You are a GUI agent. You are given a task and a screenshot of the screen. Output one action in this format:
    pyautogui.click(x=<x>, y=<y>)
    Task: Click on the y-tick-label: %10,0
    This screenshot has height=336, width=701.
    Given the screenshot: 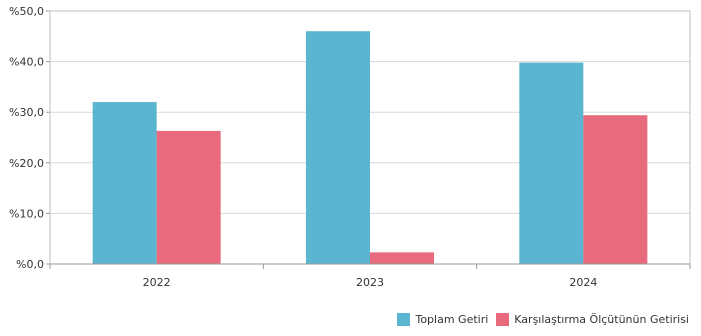 What is the action you would take?
    pyautogui.click(x=26, y=213)
    